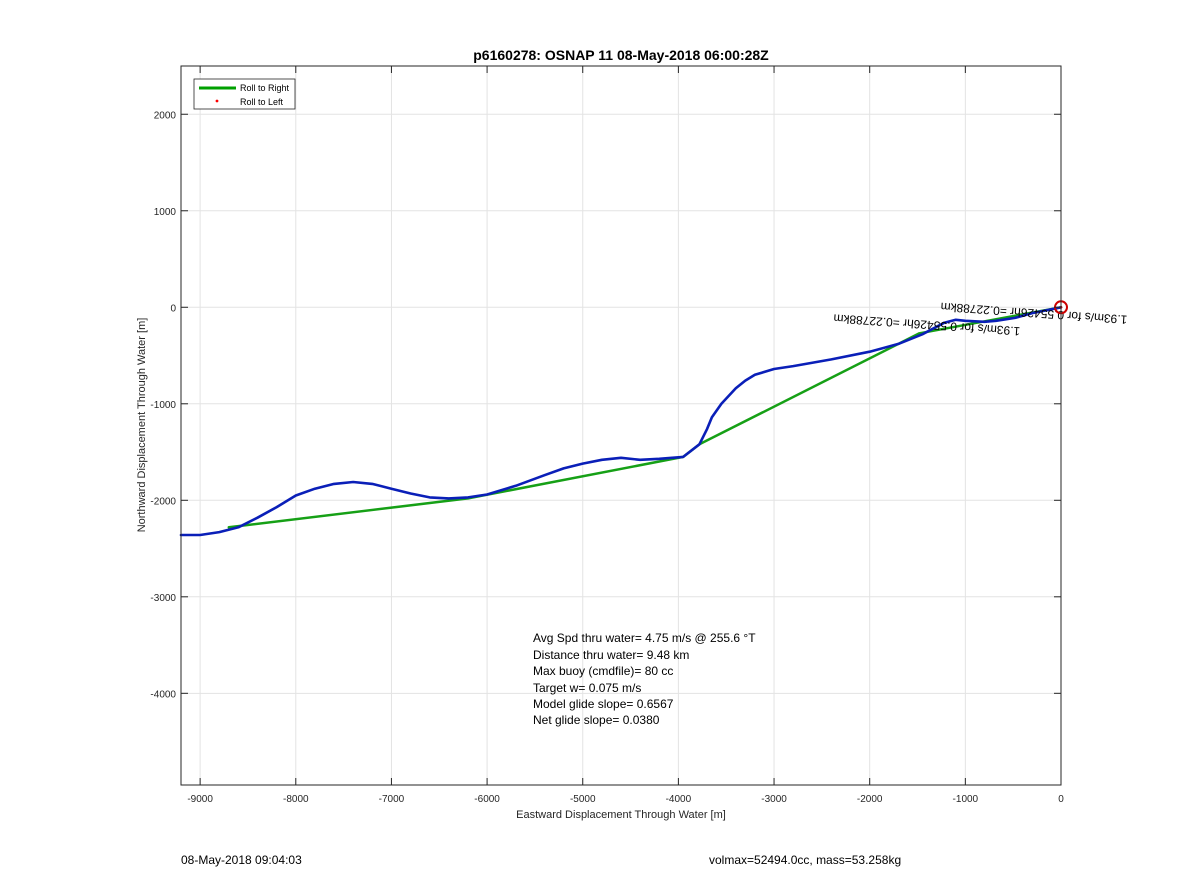 The image size is (1200, 885). What do you see at coordinates (241, 860) in the screenshot?
I see `footer-timestamp: 08-May-2018 09:04:03` at bounding box center [241, 860].